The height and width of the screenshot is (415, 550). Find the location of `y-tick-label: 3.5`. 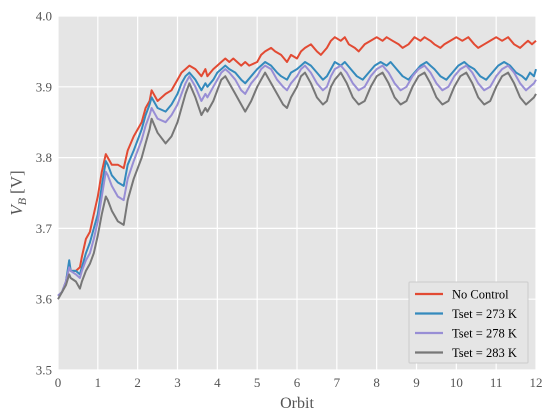

y-tick-label: 3.5 is located at coordinates (44, 370).